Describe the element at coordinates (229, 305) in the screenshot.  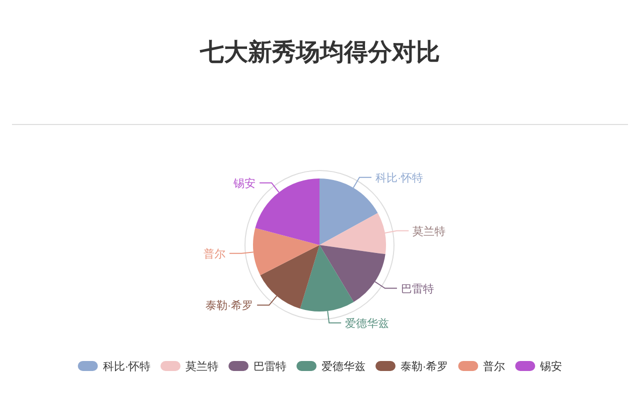
I see `slice-label: 泰勒·希罗` at that location.